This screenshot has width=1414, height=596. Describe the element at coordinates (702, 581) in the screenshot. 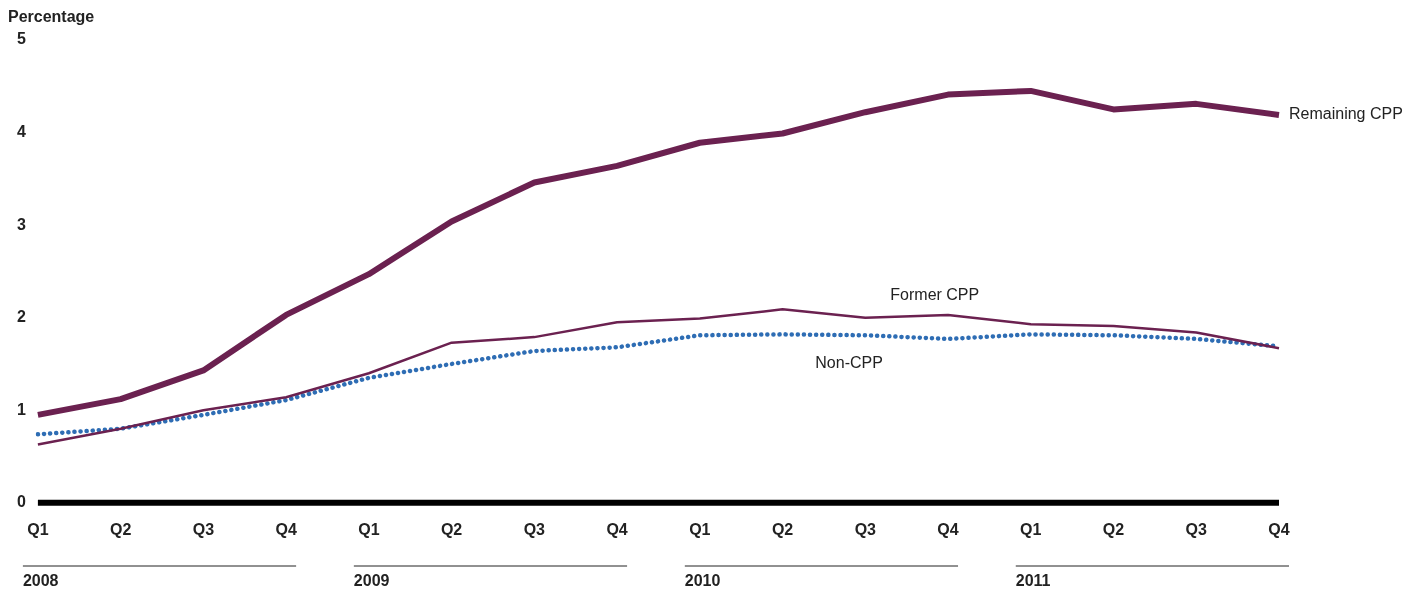

I see `text: 2010` at that location.